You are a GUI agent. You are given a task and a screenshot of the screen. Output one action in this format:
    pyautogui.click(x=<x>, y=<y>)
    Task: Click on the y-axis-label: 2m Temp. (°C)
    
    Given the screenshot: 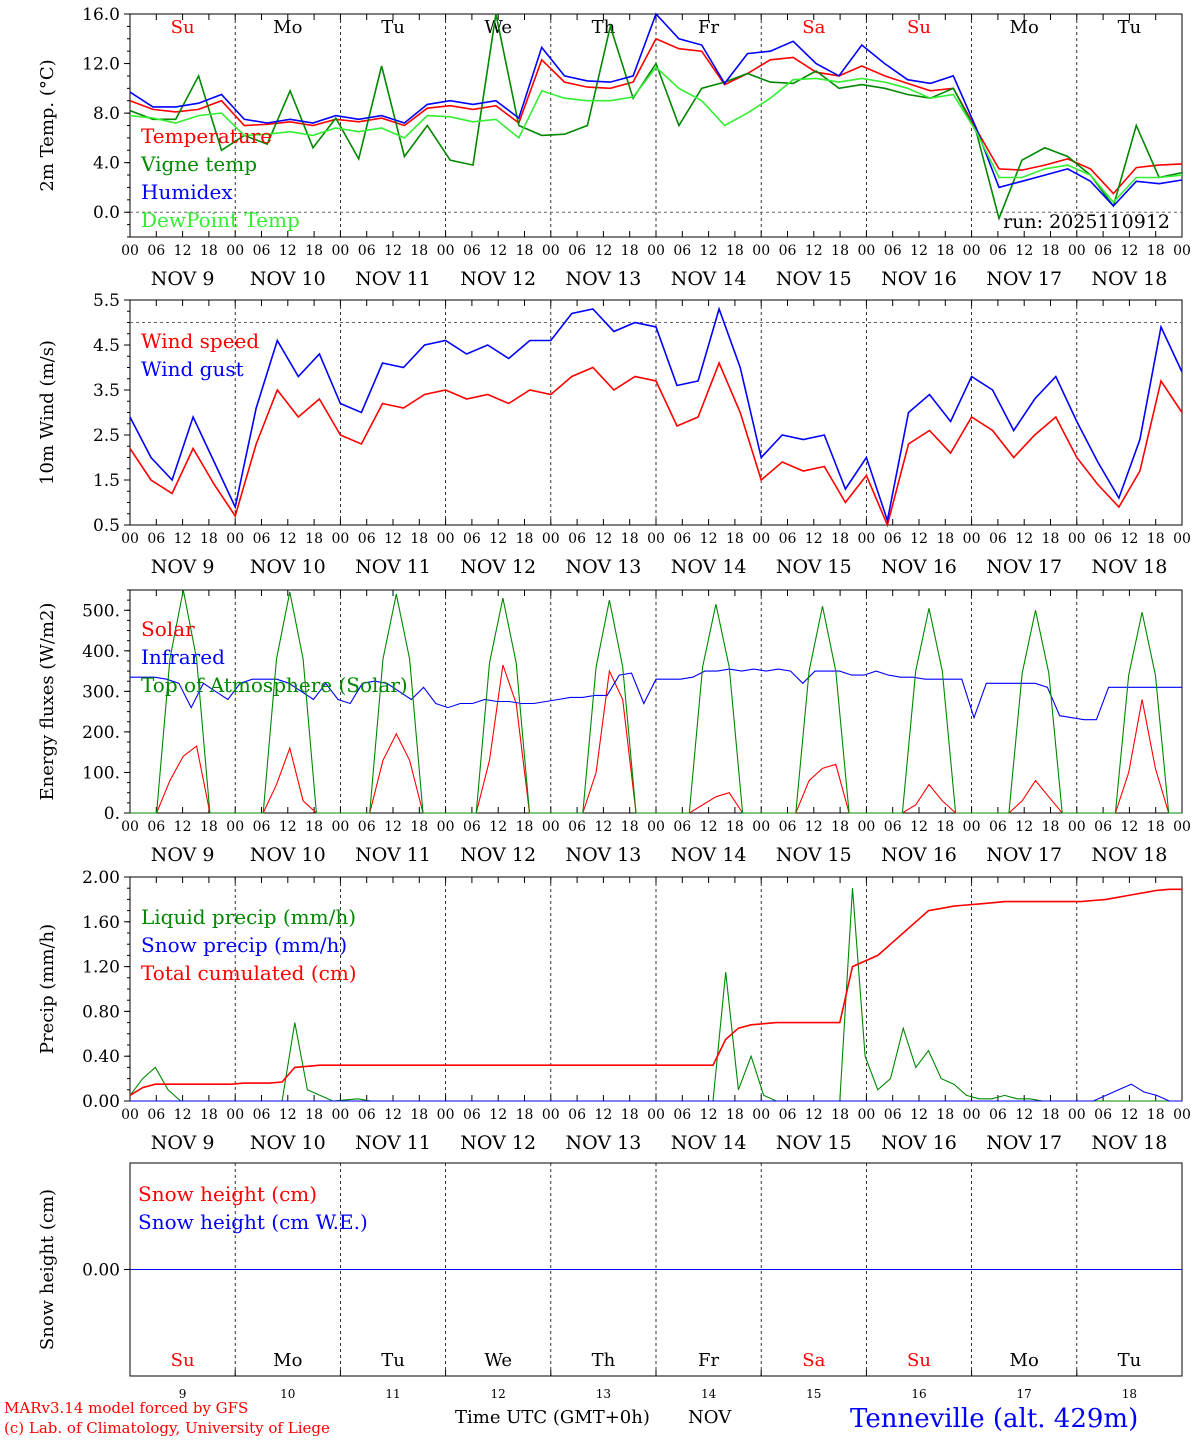 What is the action you would take?
    pyautogui.click(x=47, y=125)
    